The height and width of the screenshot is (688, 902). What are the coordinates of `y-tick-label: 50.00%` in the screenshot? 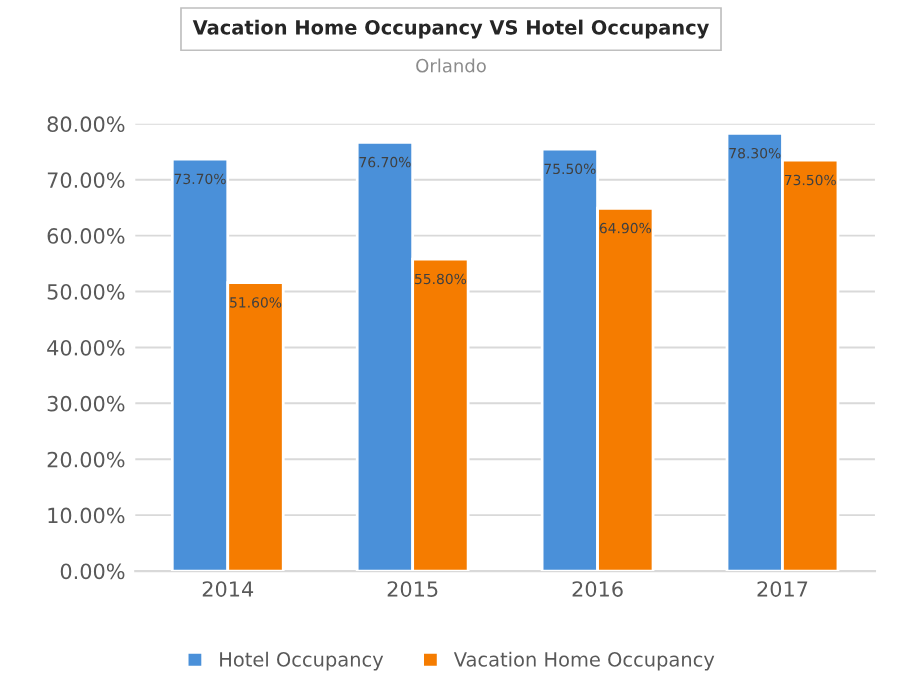 It's located at (86, 291).